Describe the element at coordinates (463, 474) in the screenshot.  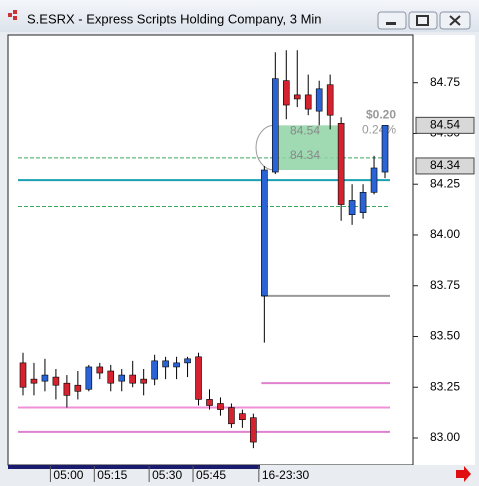
I see `scroll-arrow` at that location.